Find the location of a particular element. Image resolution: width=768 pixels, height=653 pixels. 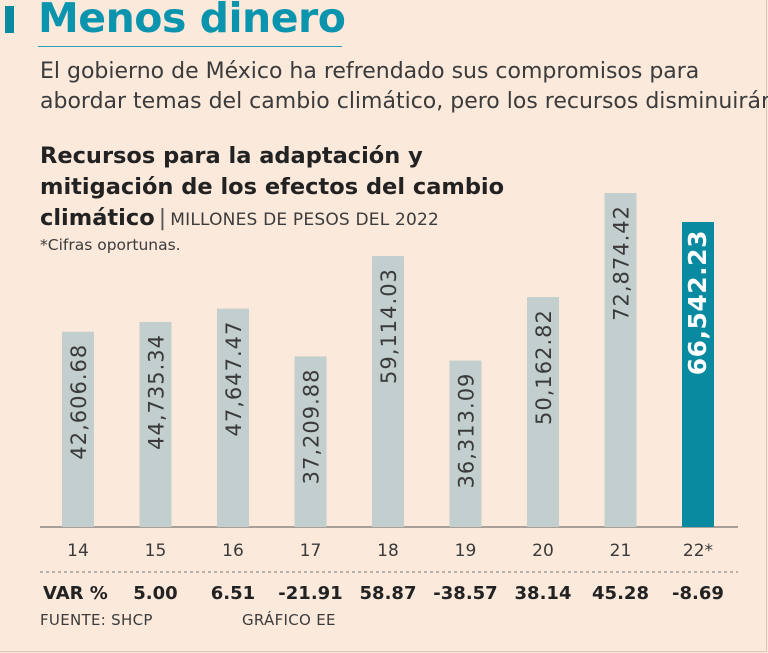

var-value: 45.28 is located at coordinates (620, 593).